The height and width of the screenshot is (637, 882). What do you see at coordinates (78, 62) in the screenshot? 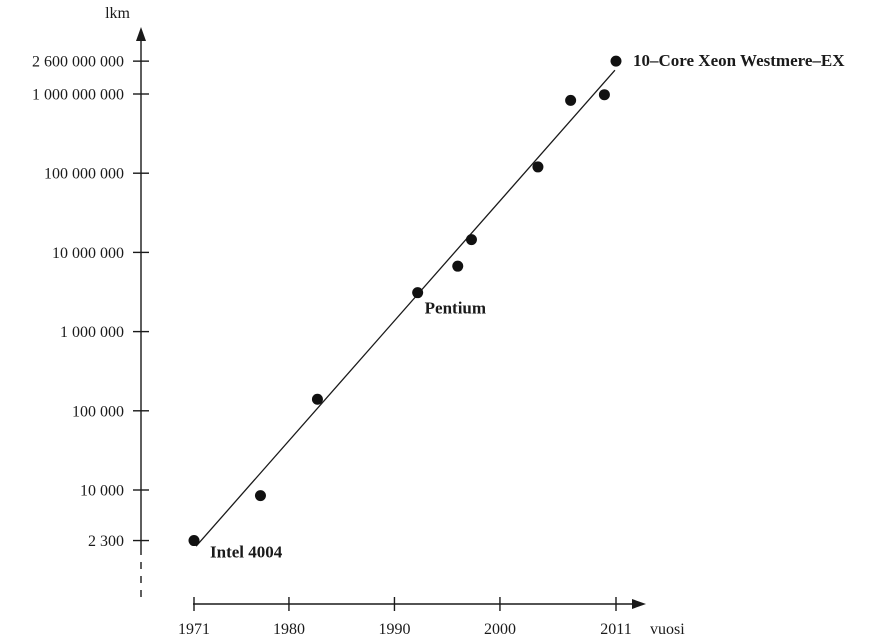
I see `y-tick-label: 2 600 000 000` at bounding box center [78, 62].